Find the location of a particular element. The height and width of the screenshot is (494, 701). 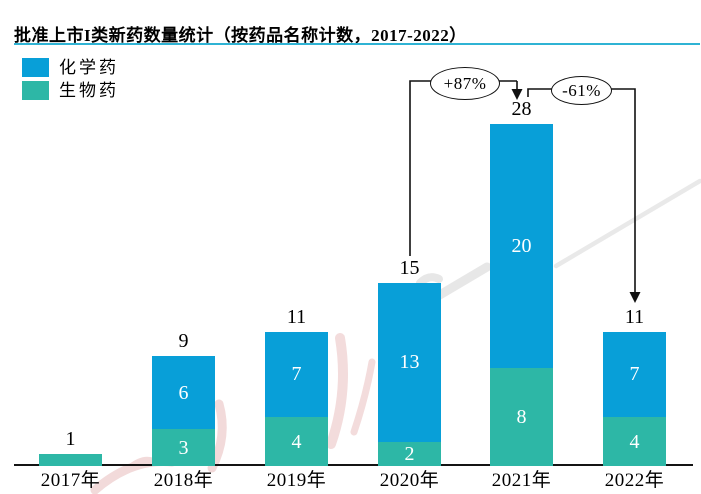

segment-biological-2019年: 4 is located at coordinates (296, 441).